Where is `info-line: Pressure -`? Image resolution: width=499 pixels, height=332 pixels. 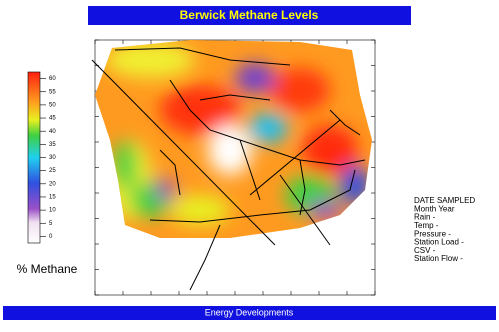
info-line: Pressure - is located at coordinates (432, 233).